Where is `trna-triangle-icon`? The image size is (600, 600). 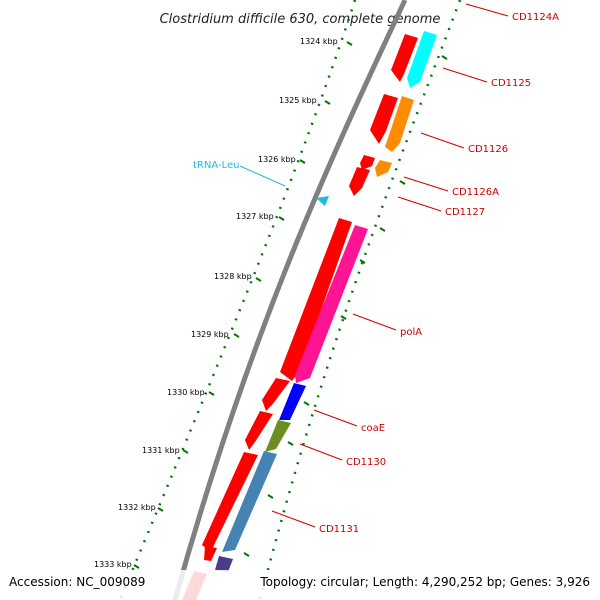
trna-triangle-icon is located at coordinates (322, 201).